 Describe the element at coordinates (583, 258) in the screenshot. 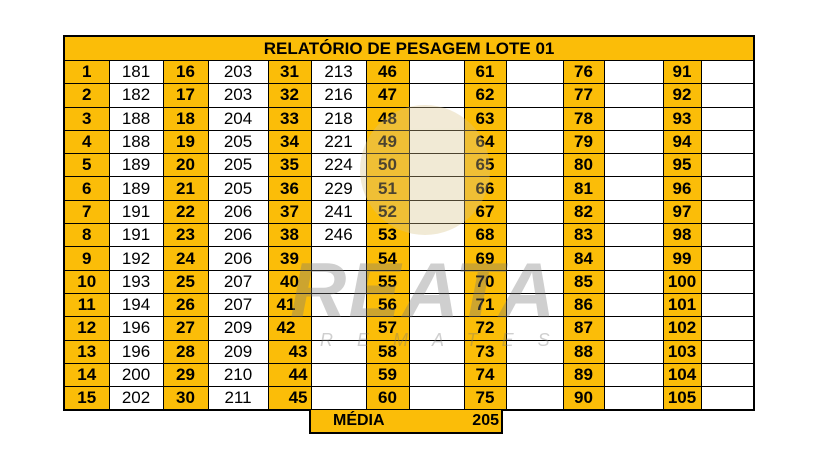

I see `animal-number: 84` at that location.